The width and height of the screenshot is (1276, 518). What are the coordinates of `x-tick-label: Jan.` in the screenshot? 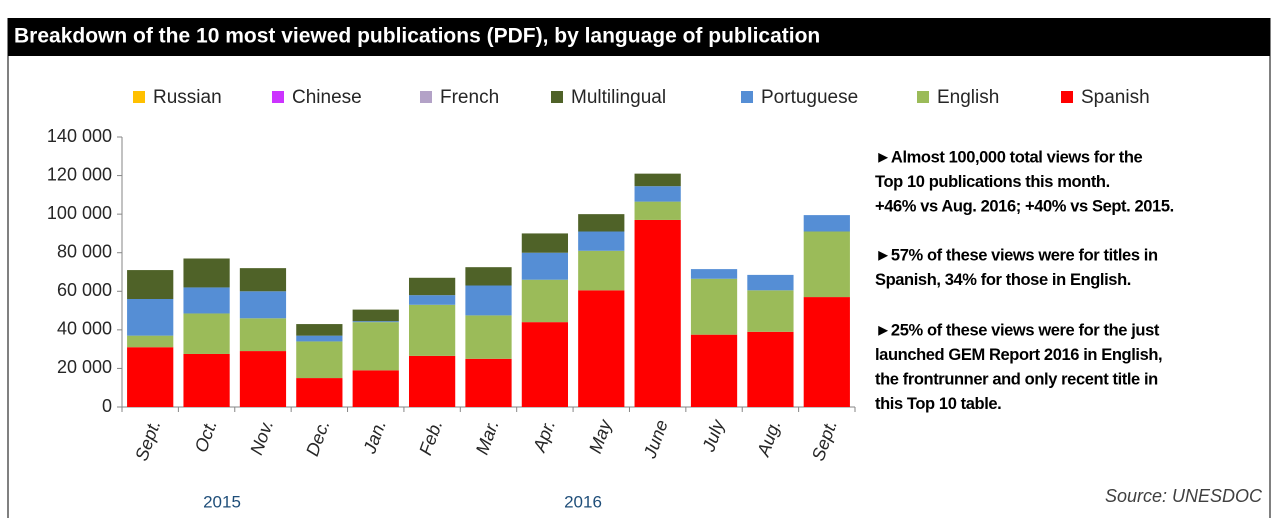 It's located at (374, 437).